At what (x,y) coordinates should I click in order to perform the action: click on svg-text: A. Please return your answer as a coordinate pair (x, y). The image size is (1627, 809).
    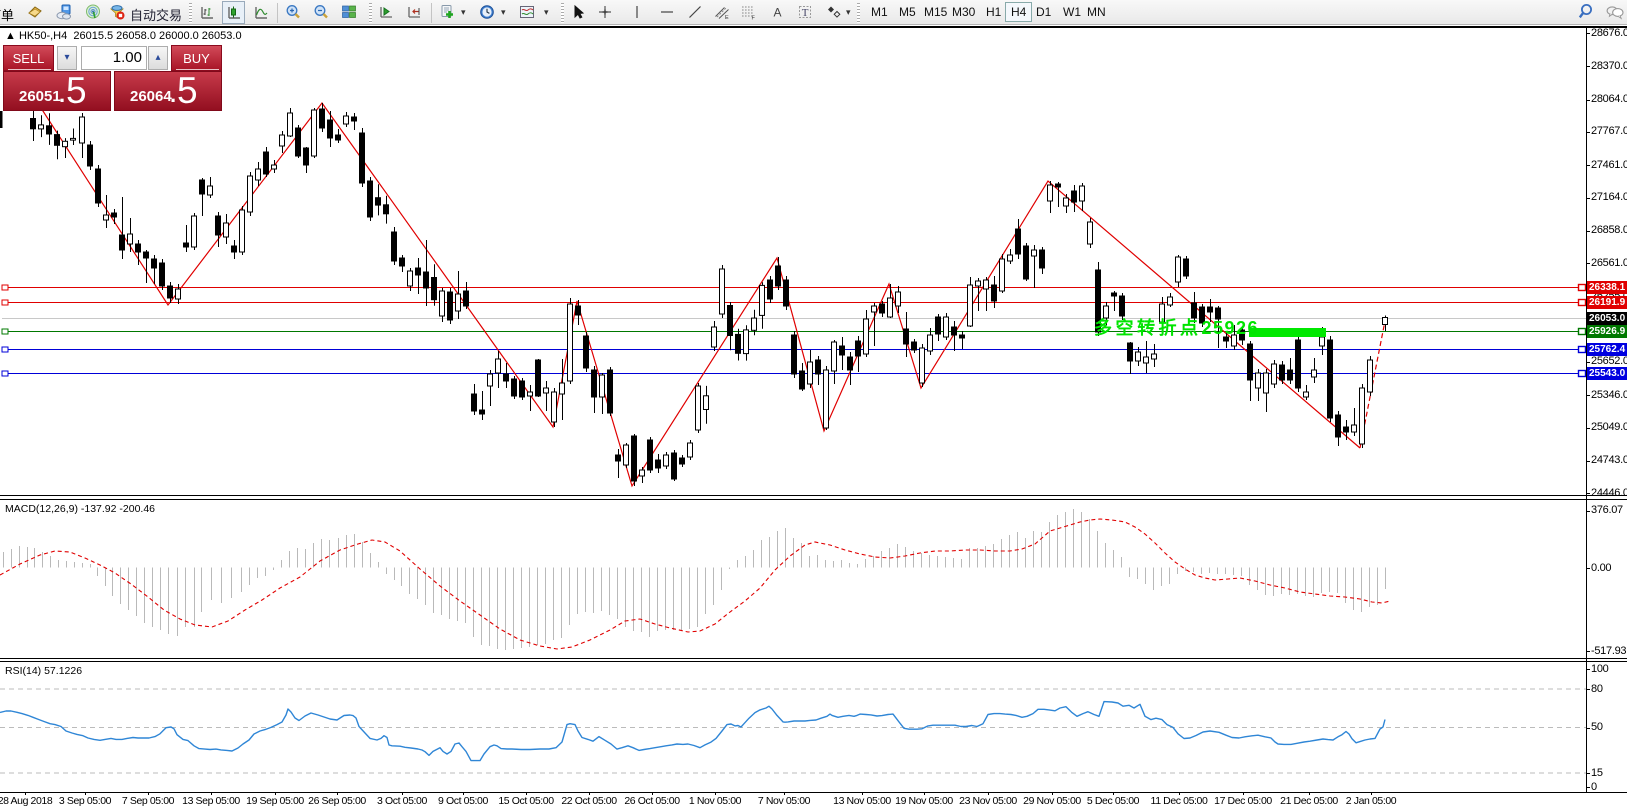
    Looking at the image, I should click on (778, 13).